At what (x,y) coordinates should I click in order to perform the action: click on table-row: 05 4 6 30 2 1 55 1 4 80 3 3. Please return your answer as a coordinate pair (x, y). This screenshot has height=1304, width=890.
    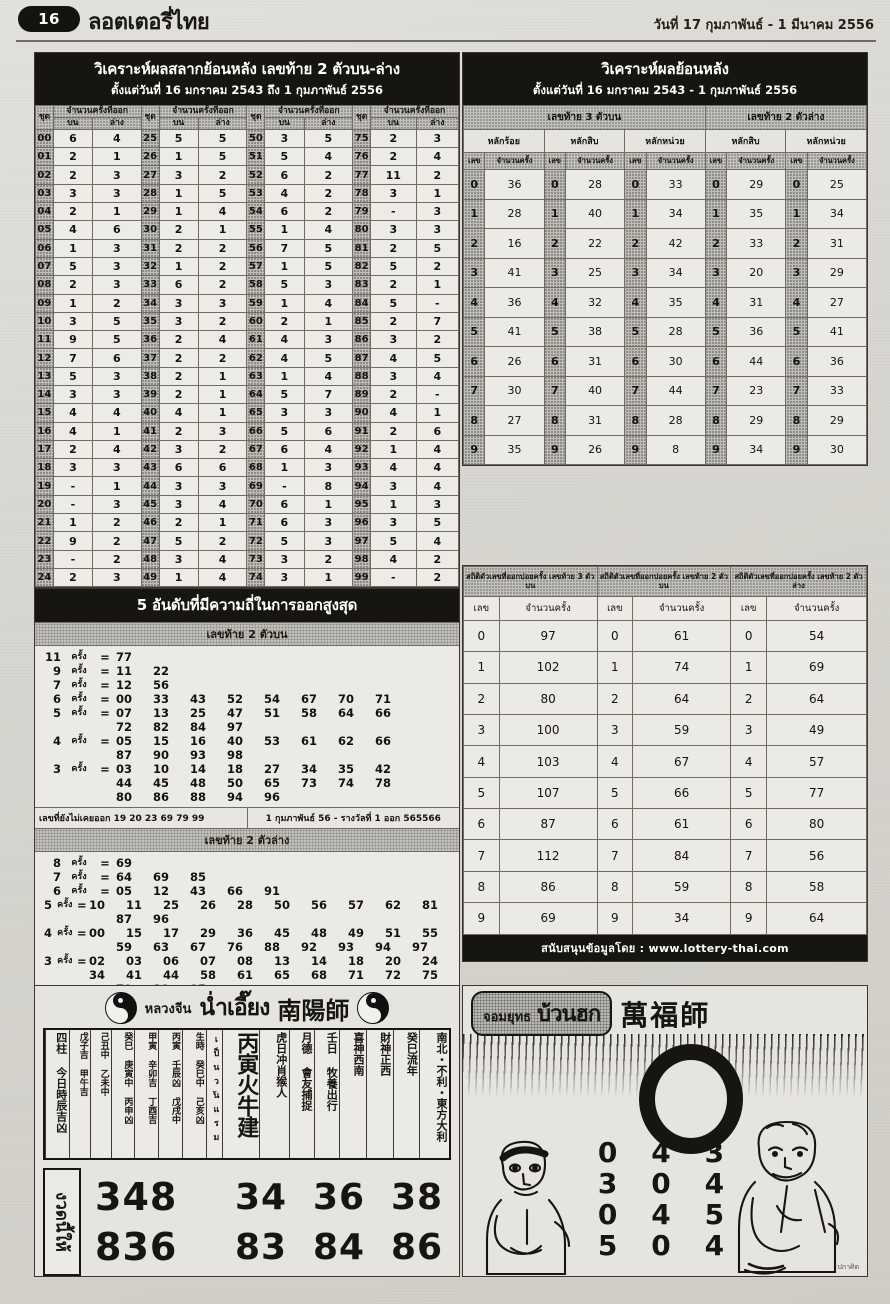
    Looking at the image, I should click on (247, 230).